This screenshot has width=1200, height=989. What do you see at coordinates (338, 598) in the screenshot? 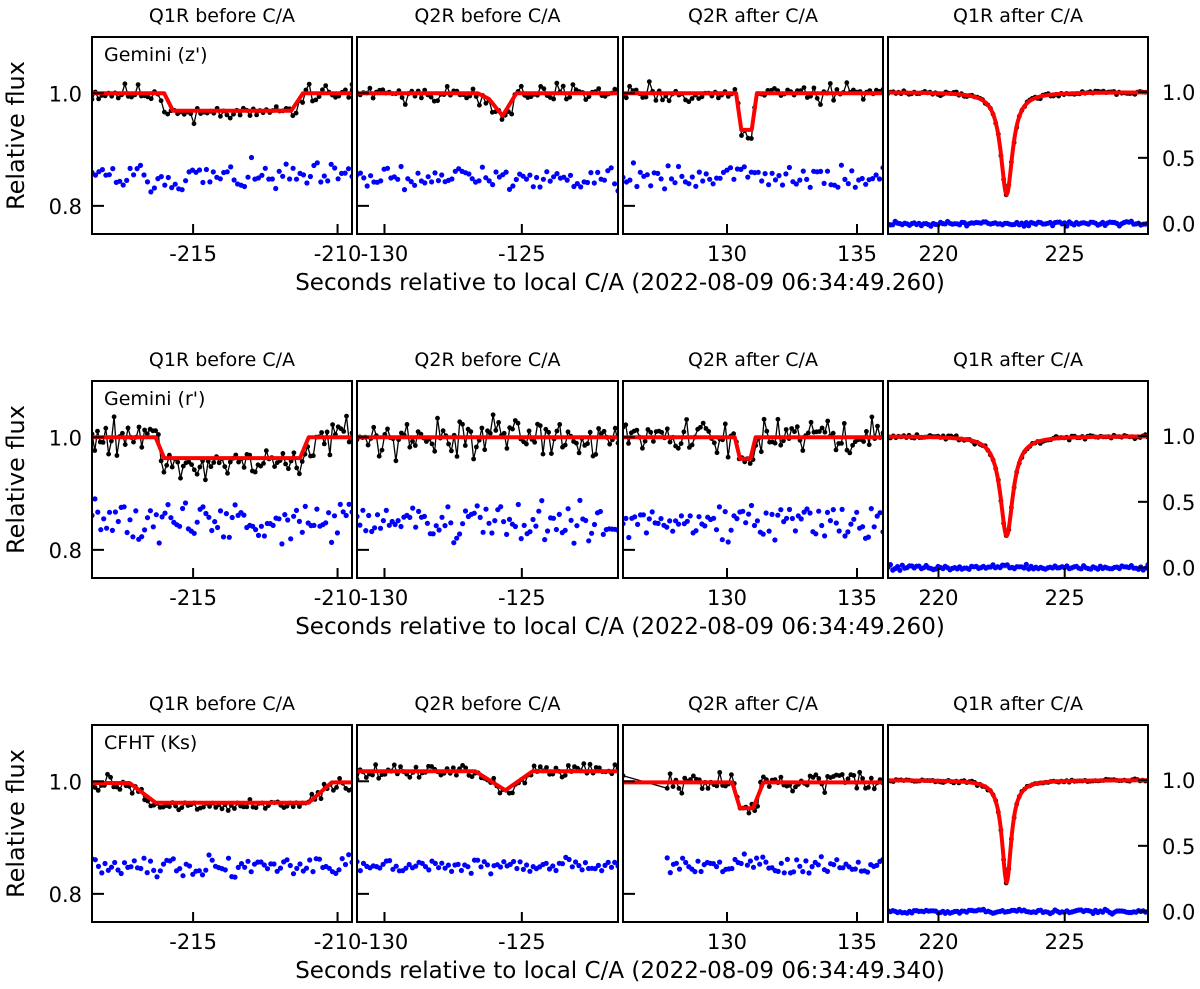
I see `x-tick-label: -210` at bounding box center [338, 598].